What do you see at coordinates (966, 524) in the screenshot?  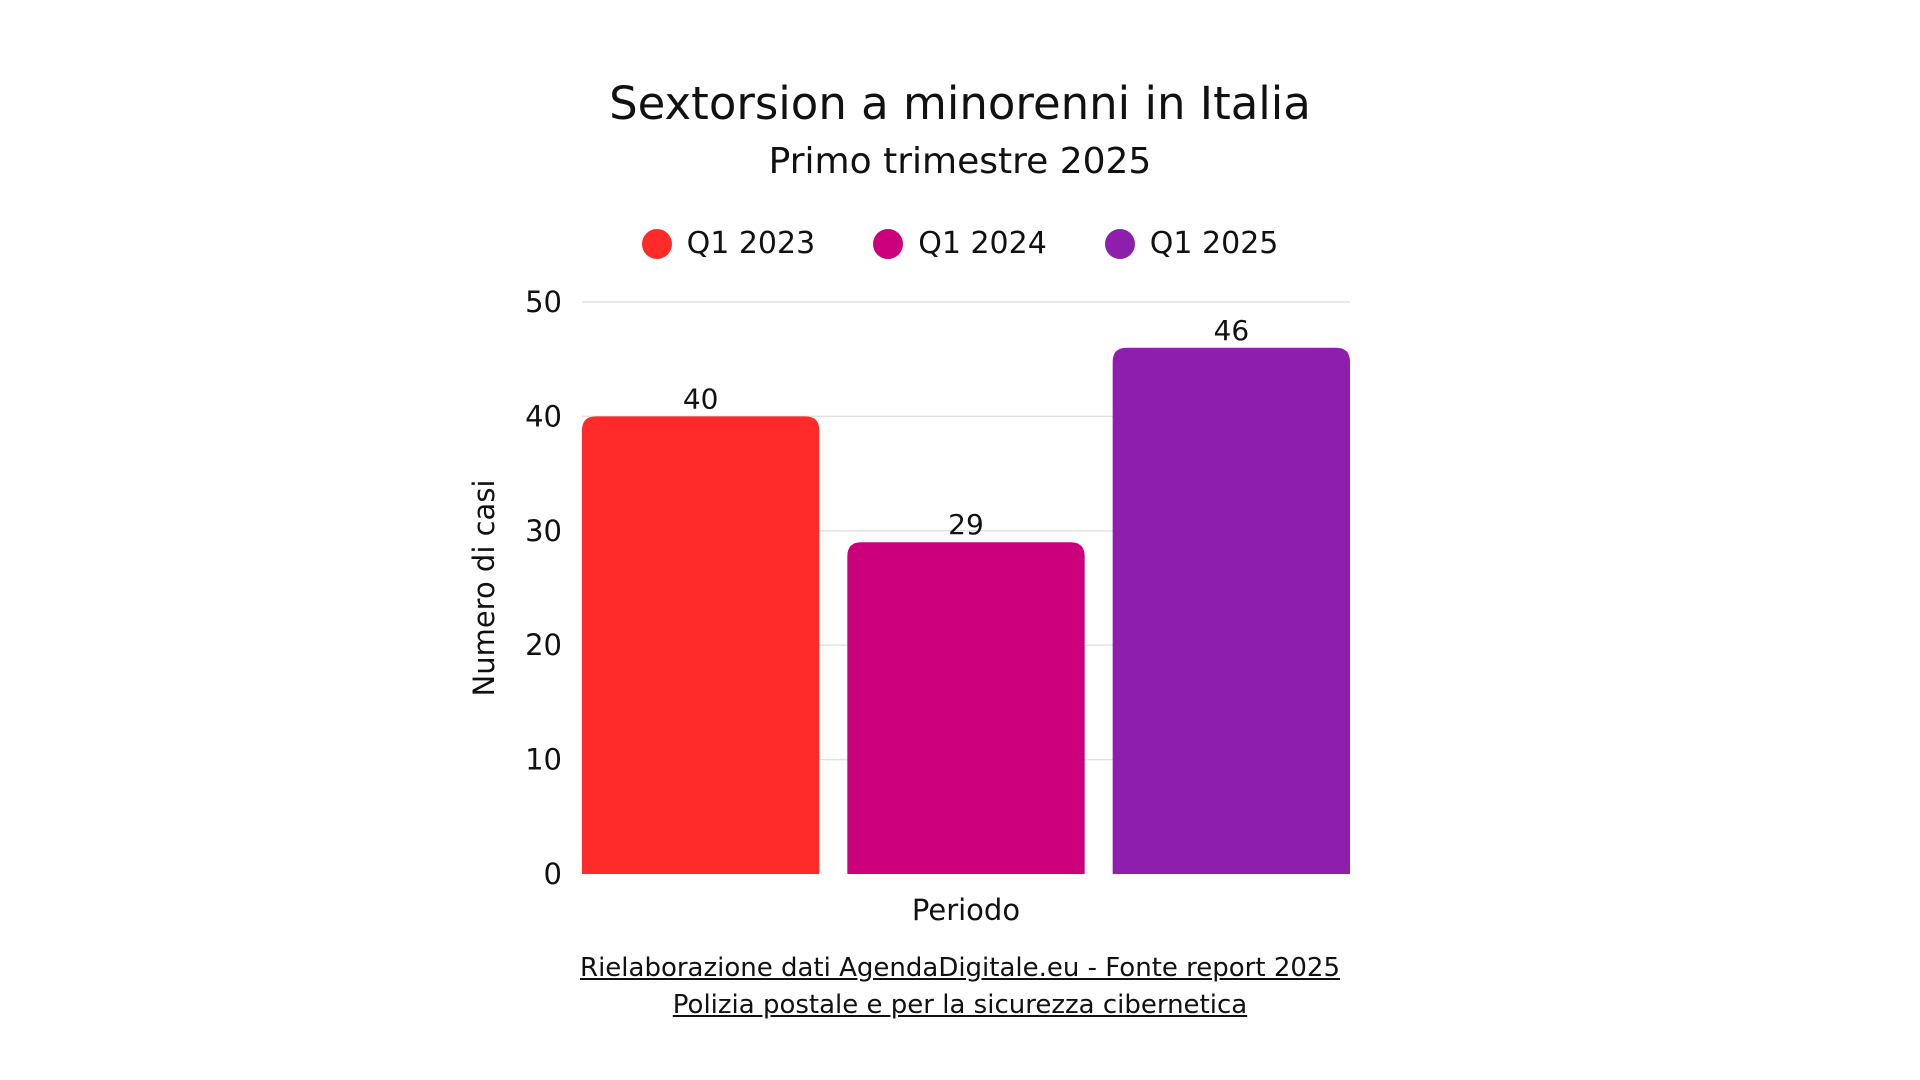 I see `data-label-q1-2024: 29` at bounding box center [966, 524].